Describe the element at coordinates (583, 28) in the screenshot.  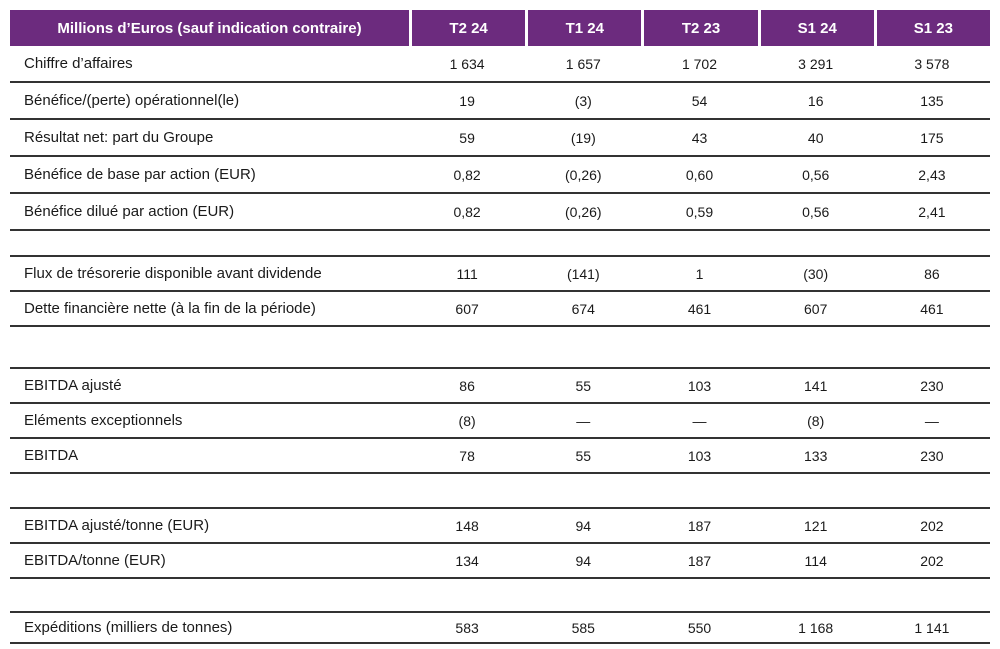
I see `header-column-t1-24: T1 24` at that location.